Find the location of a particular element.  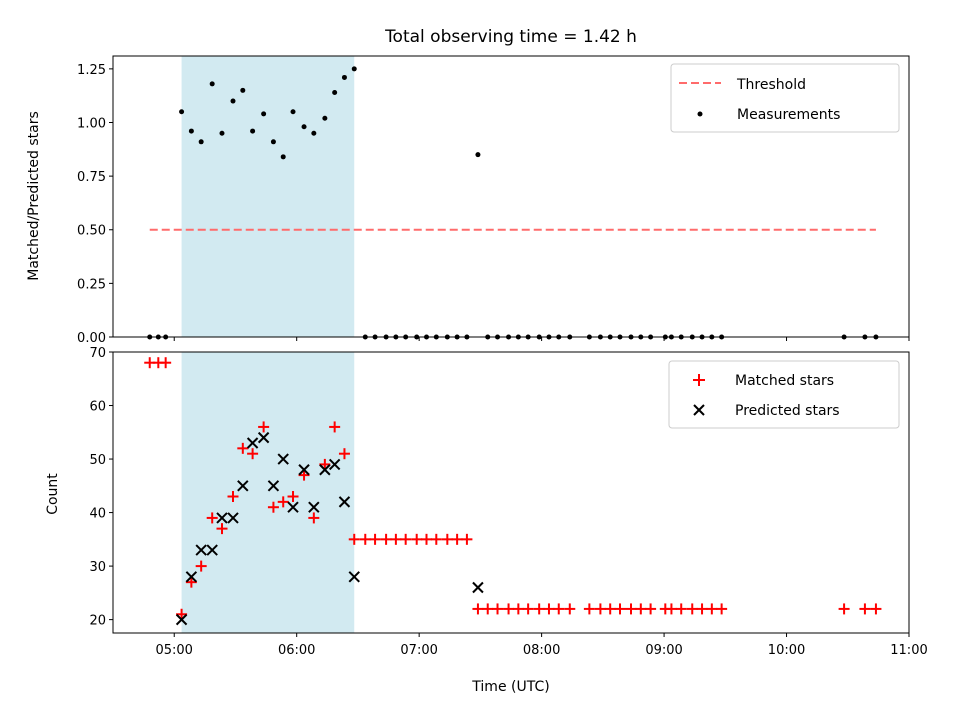

bottom-legend-box is located at coordinates (784, 394).